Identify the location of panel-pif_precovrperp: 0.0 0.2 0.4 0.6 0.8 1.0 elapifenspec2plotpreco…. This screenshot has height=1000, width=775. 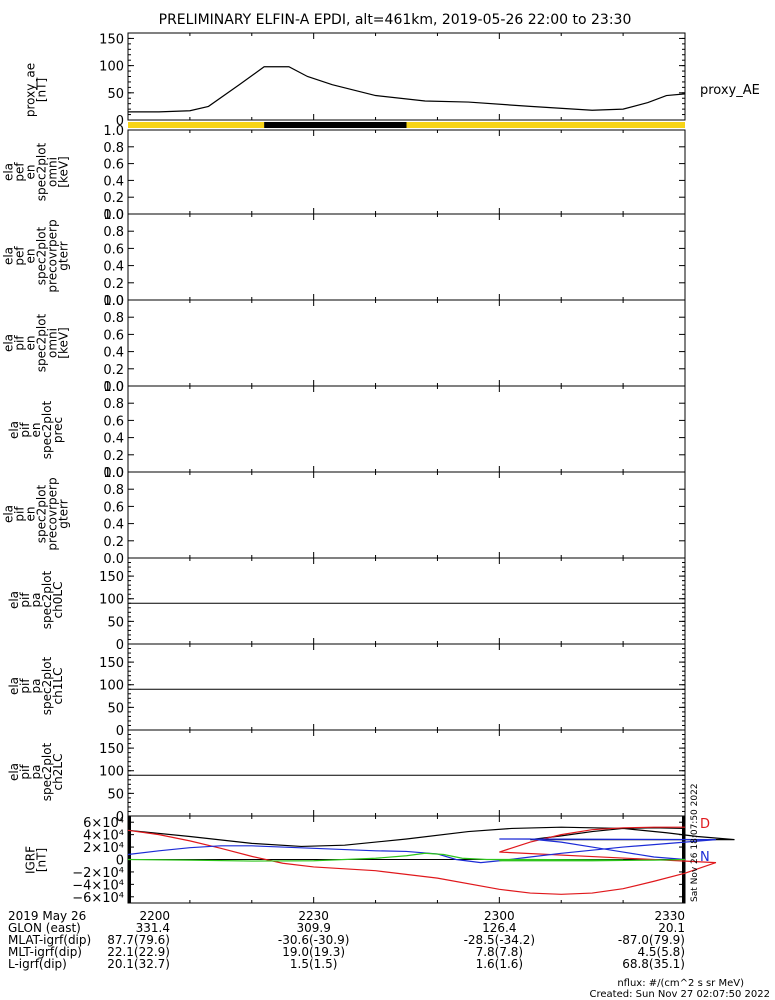
(344, 516).